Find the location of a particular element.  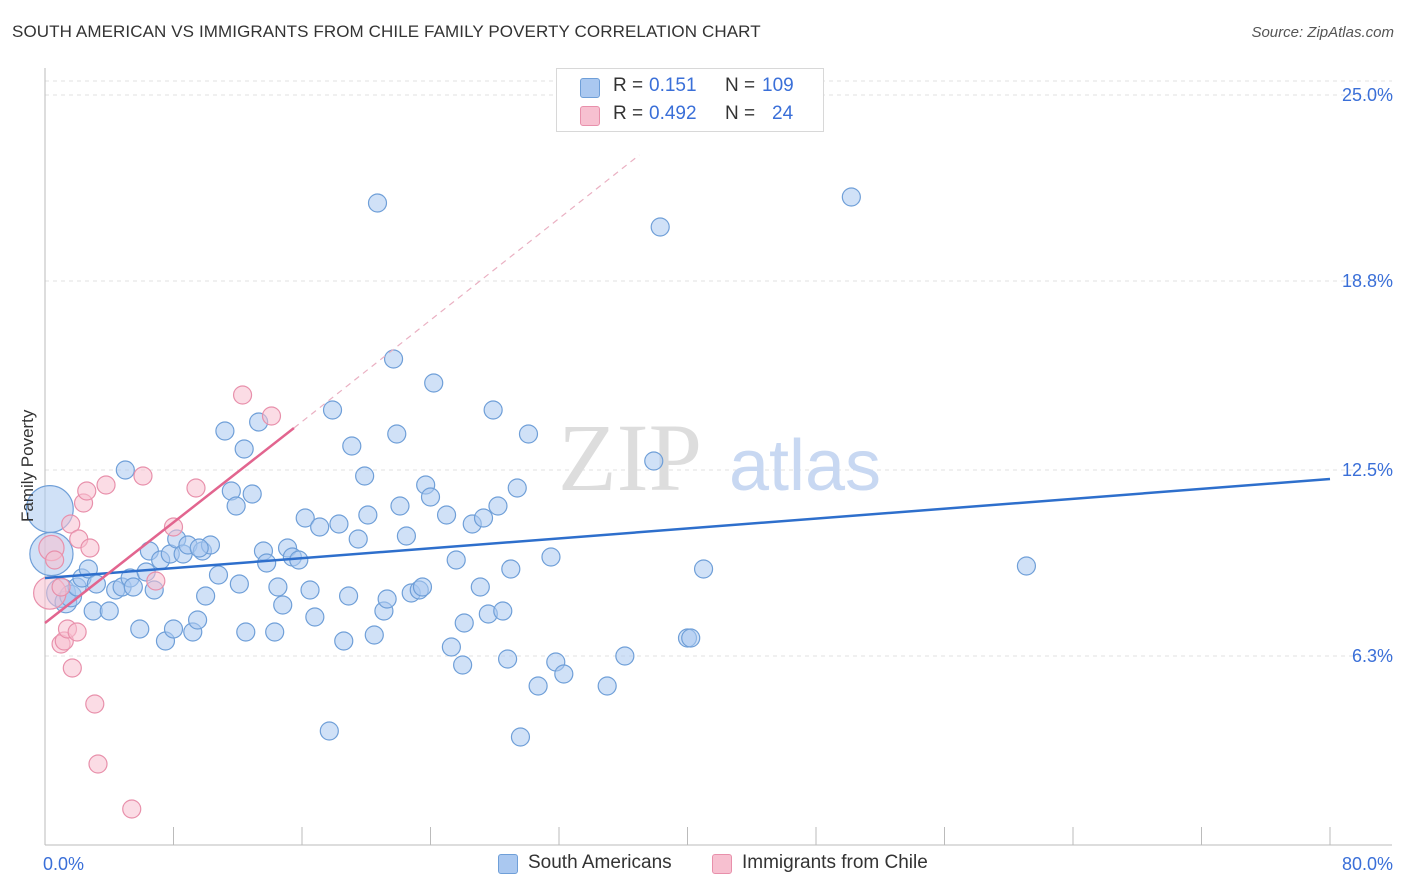

trend-line-extension-immigrants-from-chile is located at coordinates (466, 291).